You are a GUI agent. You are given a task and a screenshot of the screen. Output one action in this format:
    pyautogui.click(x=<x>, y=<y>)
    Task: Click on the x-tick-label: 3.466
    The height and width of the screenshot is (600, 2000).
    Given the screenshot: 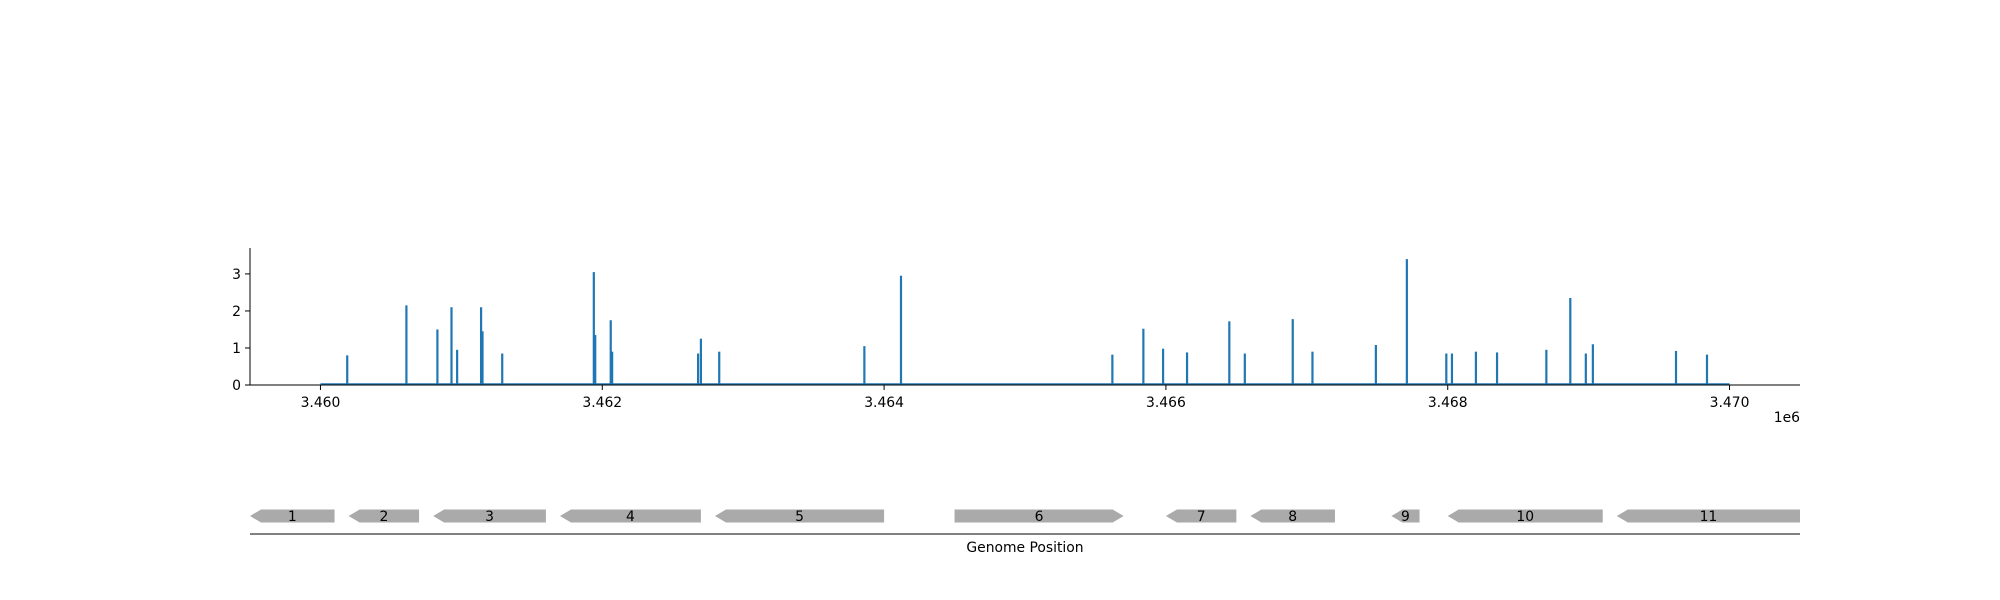 What is the action you would take?
    pyautogui.click(x=1166, y=403)
    